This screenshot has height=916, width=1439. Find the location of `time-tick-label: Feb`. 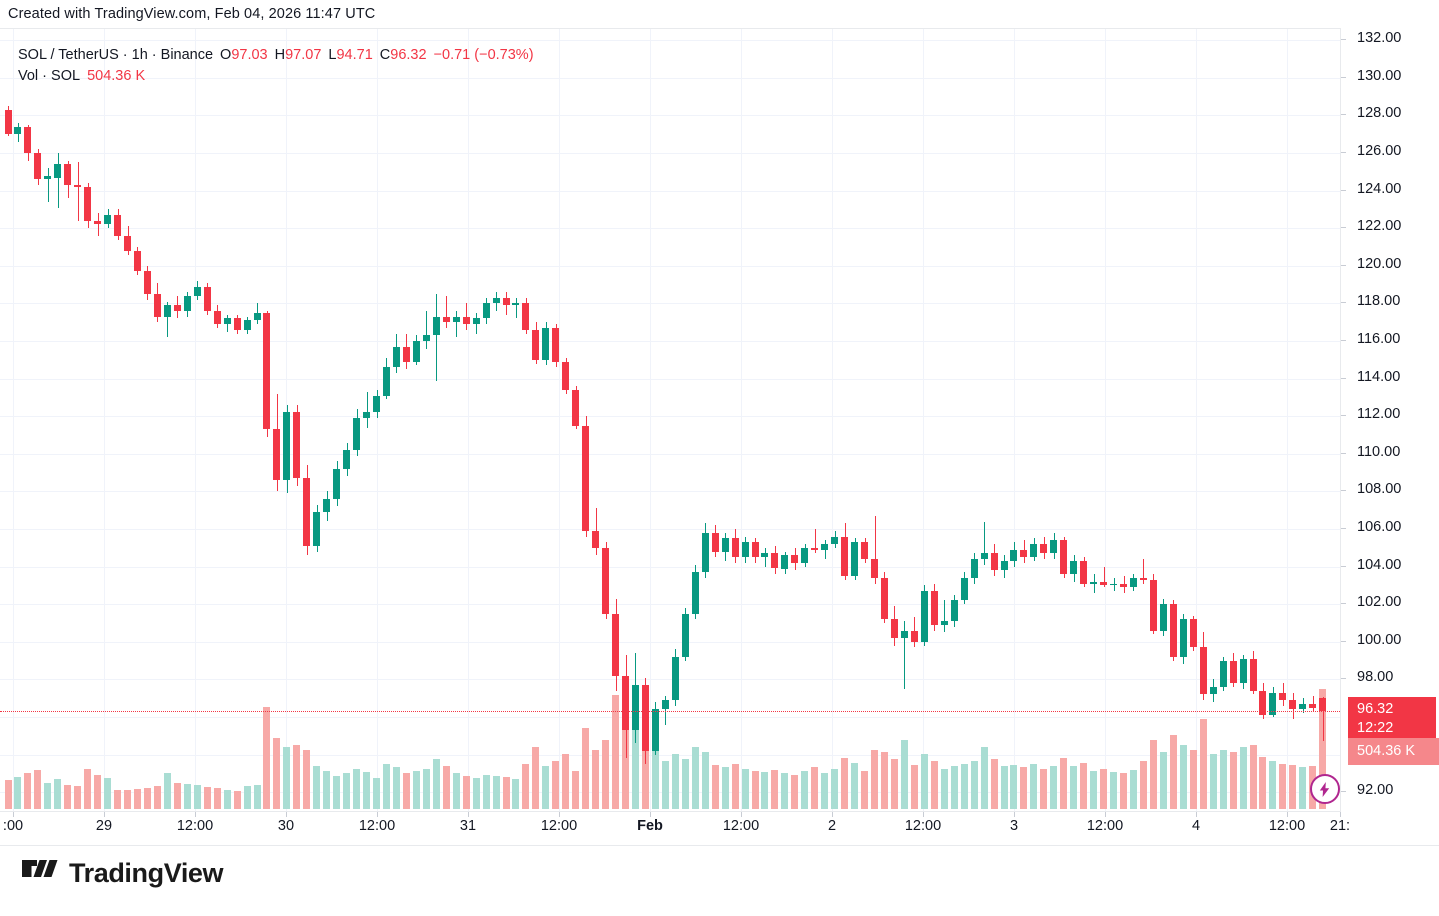

time-tick-label: Feb is located at coordinates (650, 826).